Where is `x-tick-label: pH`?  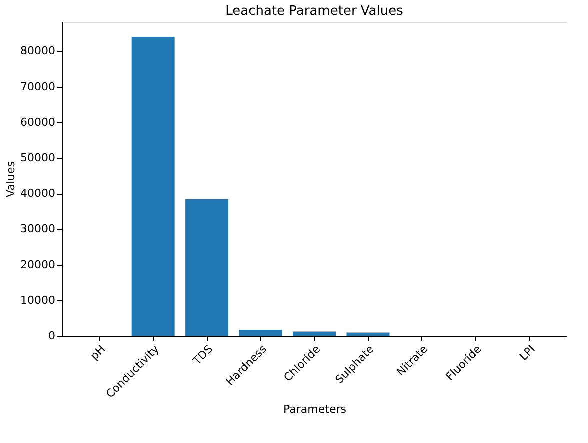
x-tick-label: pH is located at coordinates (98, 352).